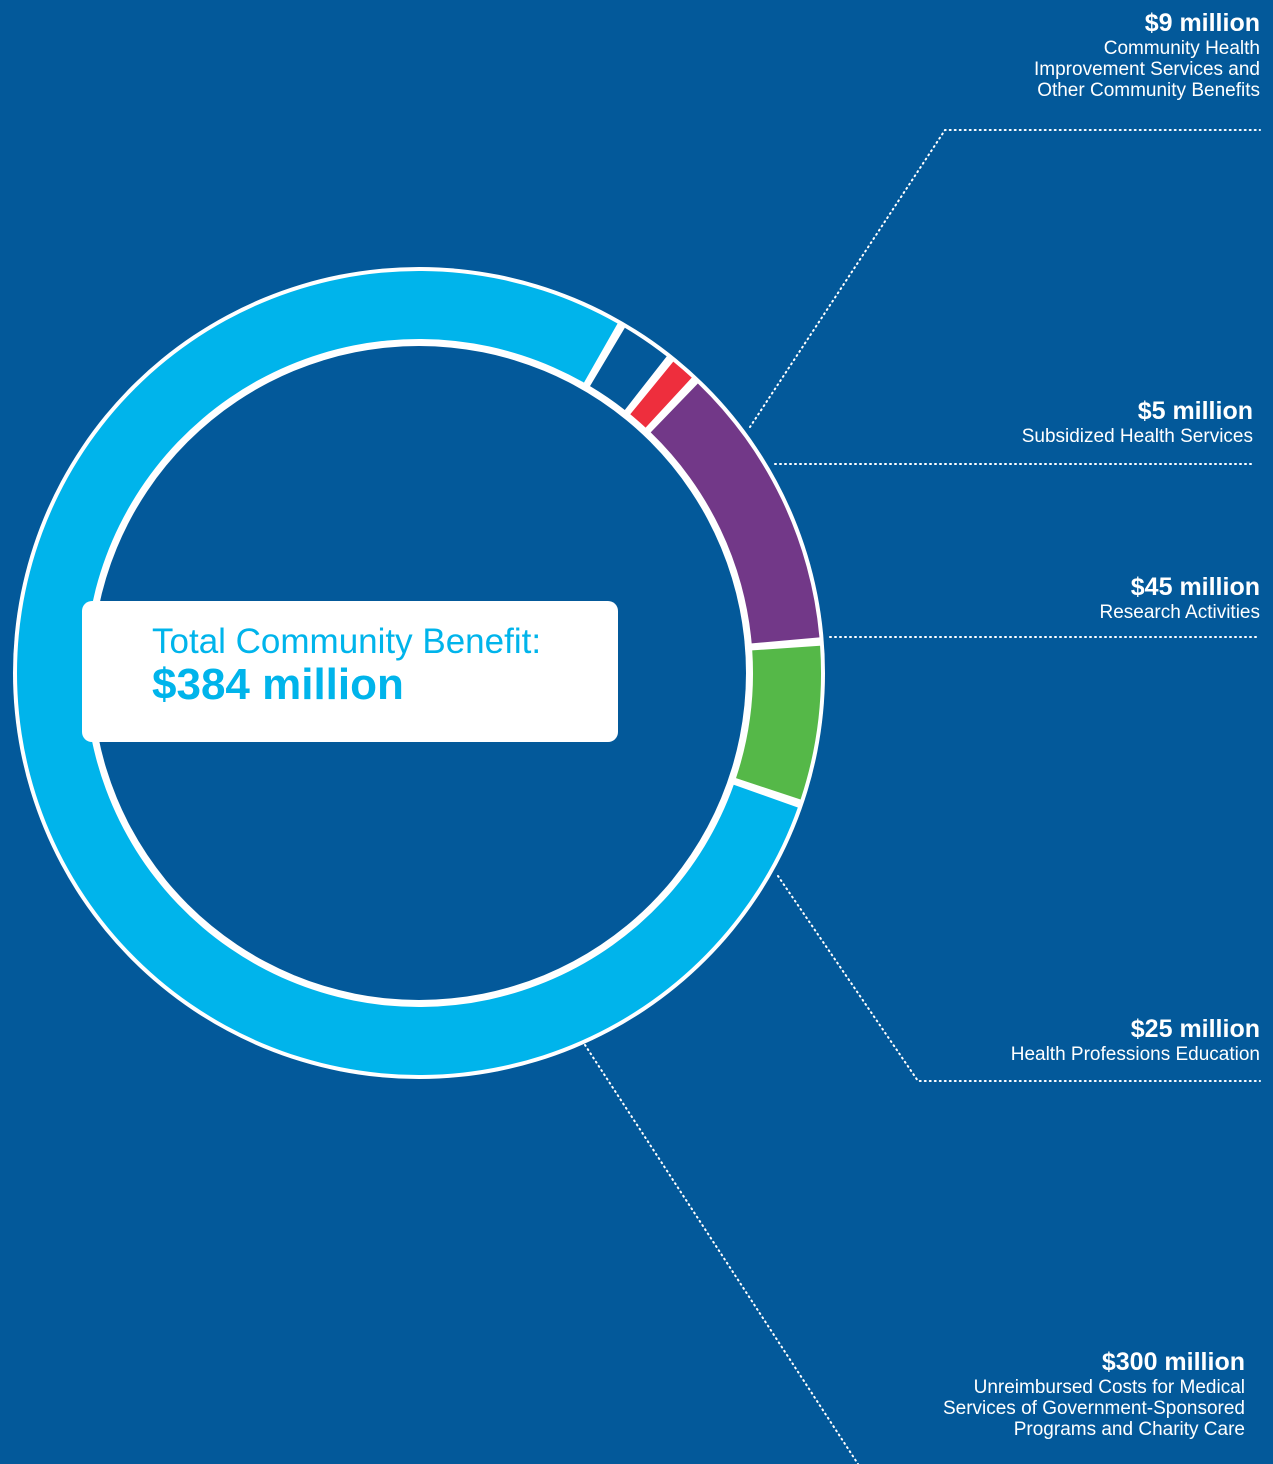 The width and height of the screenshot is (1273, 1464). What do you see at coordinates (1173, 1362) in the screenshot?
I see `amount-label: $300 million` at bounding box center [1173, 1362].